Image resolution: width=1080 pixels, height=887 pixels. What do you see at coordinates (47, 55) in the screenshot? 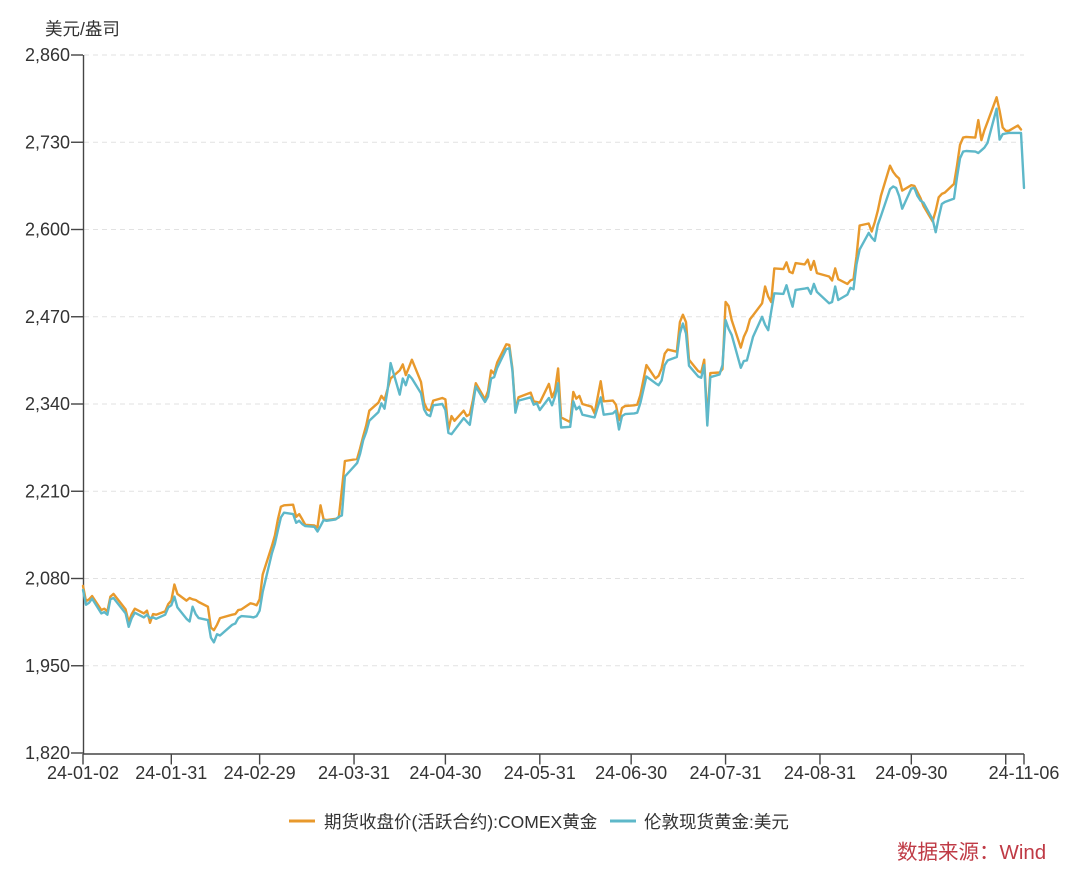
I see `svg-text: 2,860` at bounding box center [47, 55].